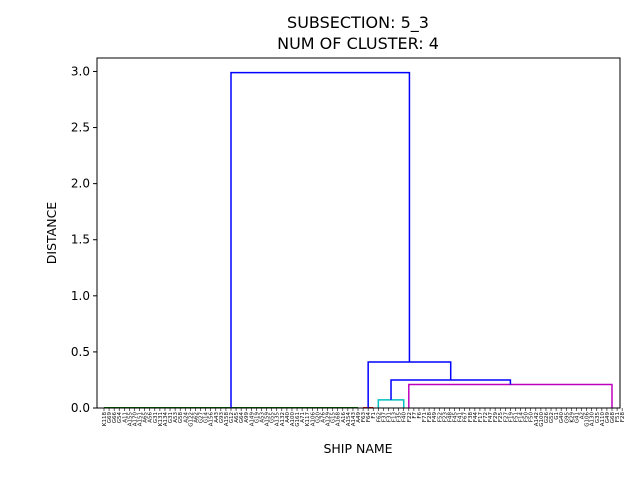  I want to click on leaf-label: F27, so click(506, 417).